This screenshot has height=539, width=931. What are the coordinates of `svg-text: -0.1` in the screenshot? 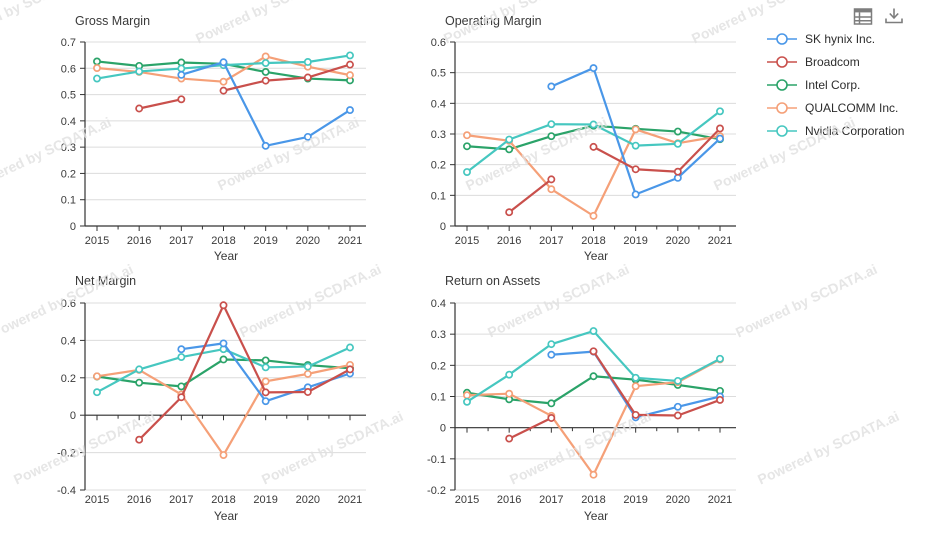 It's located at (436, 460).